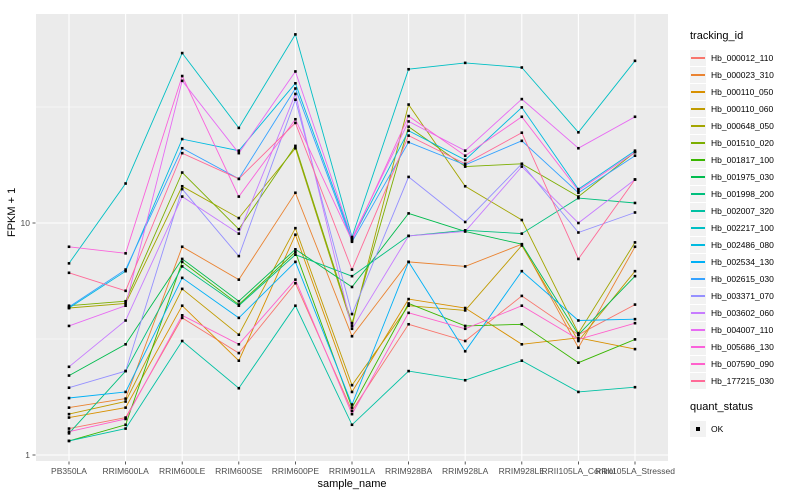 The height and width of the screenshot is (500, 800). Describe the element at coordinates (732, 312) in the screenshot. I see `legend-item: Hb_003602_060` at that location.